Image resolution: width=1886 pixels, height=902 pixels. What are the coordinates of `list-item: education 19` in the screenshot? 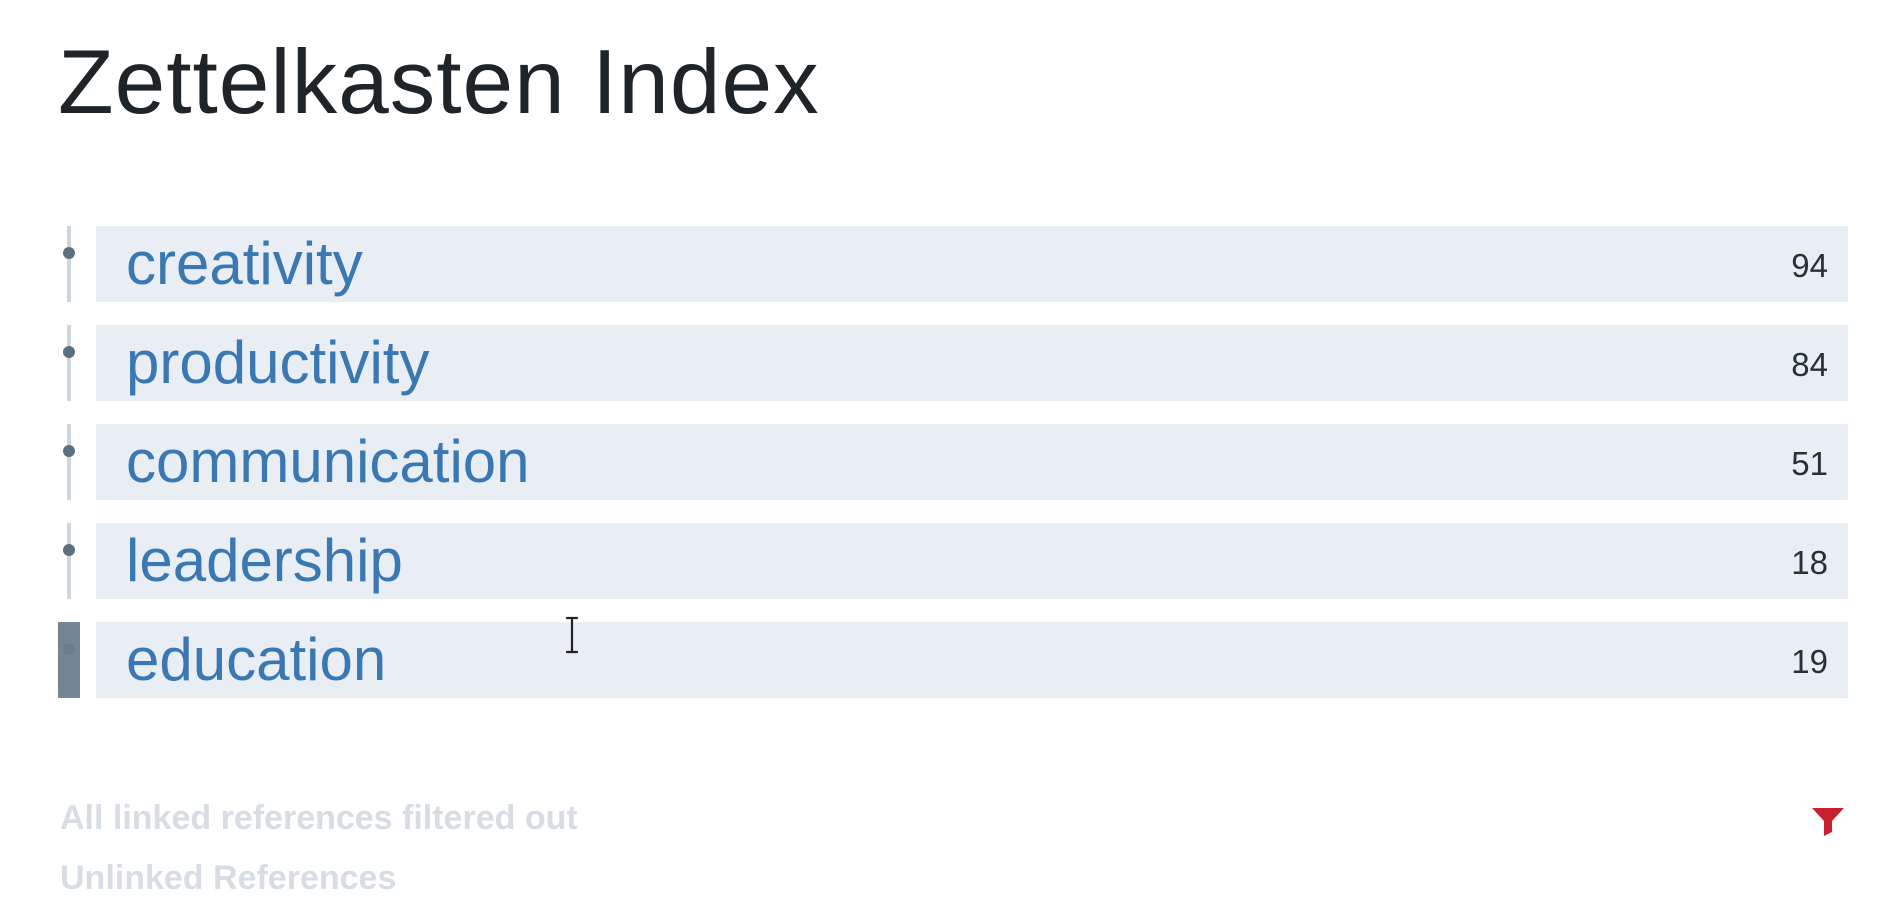 It's located at (953, 660).